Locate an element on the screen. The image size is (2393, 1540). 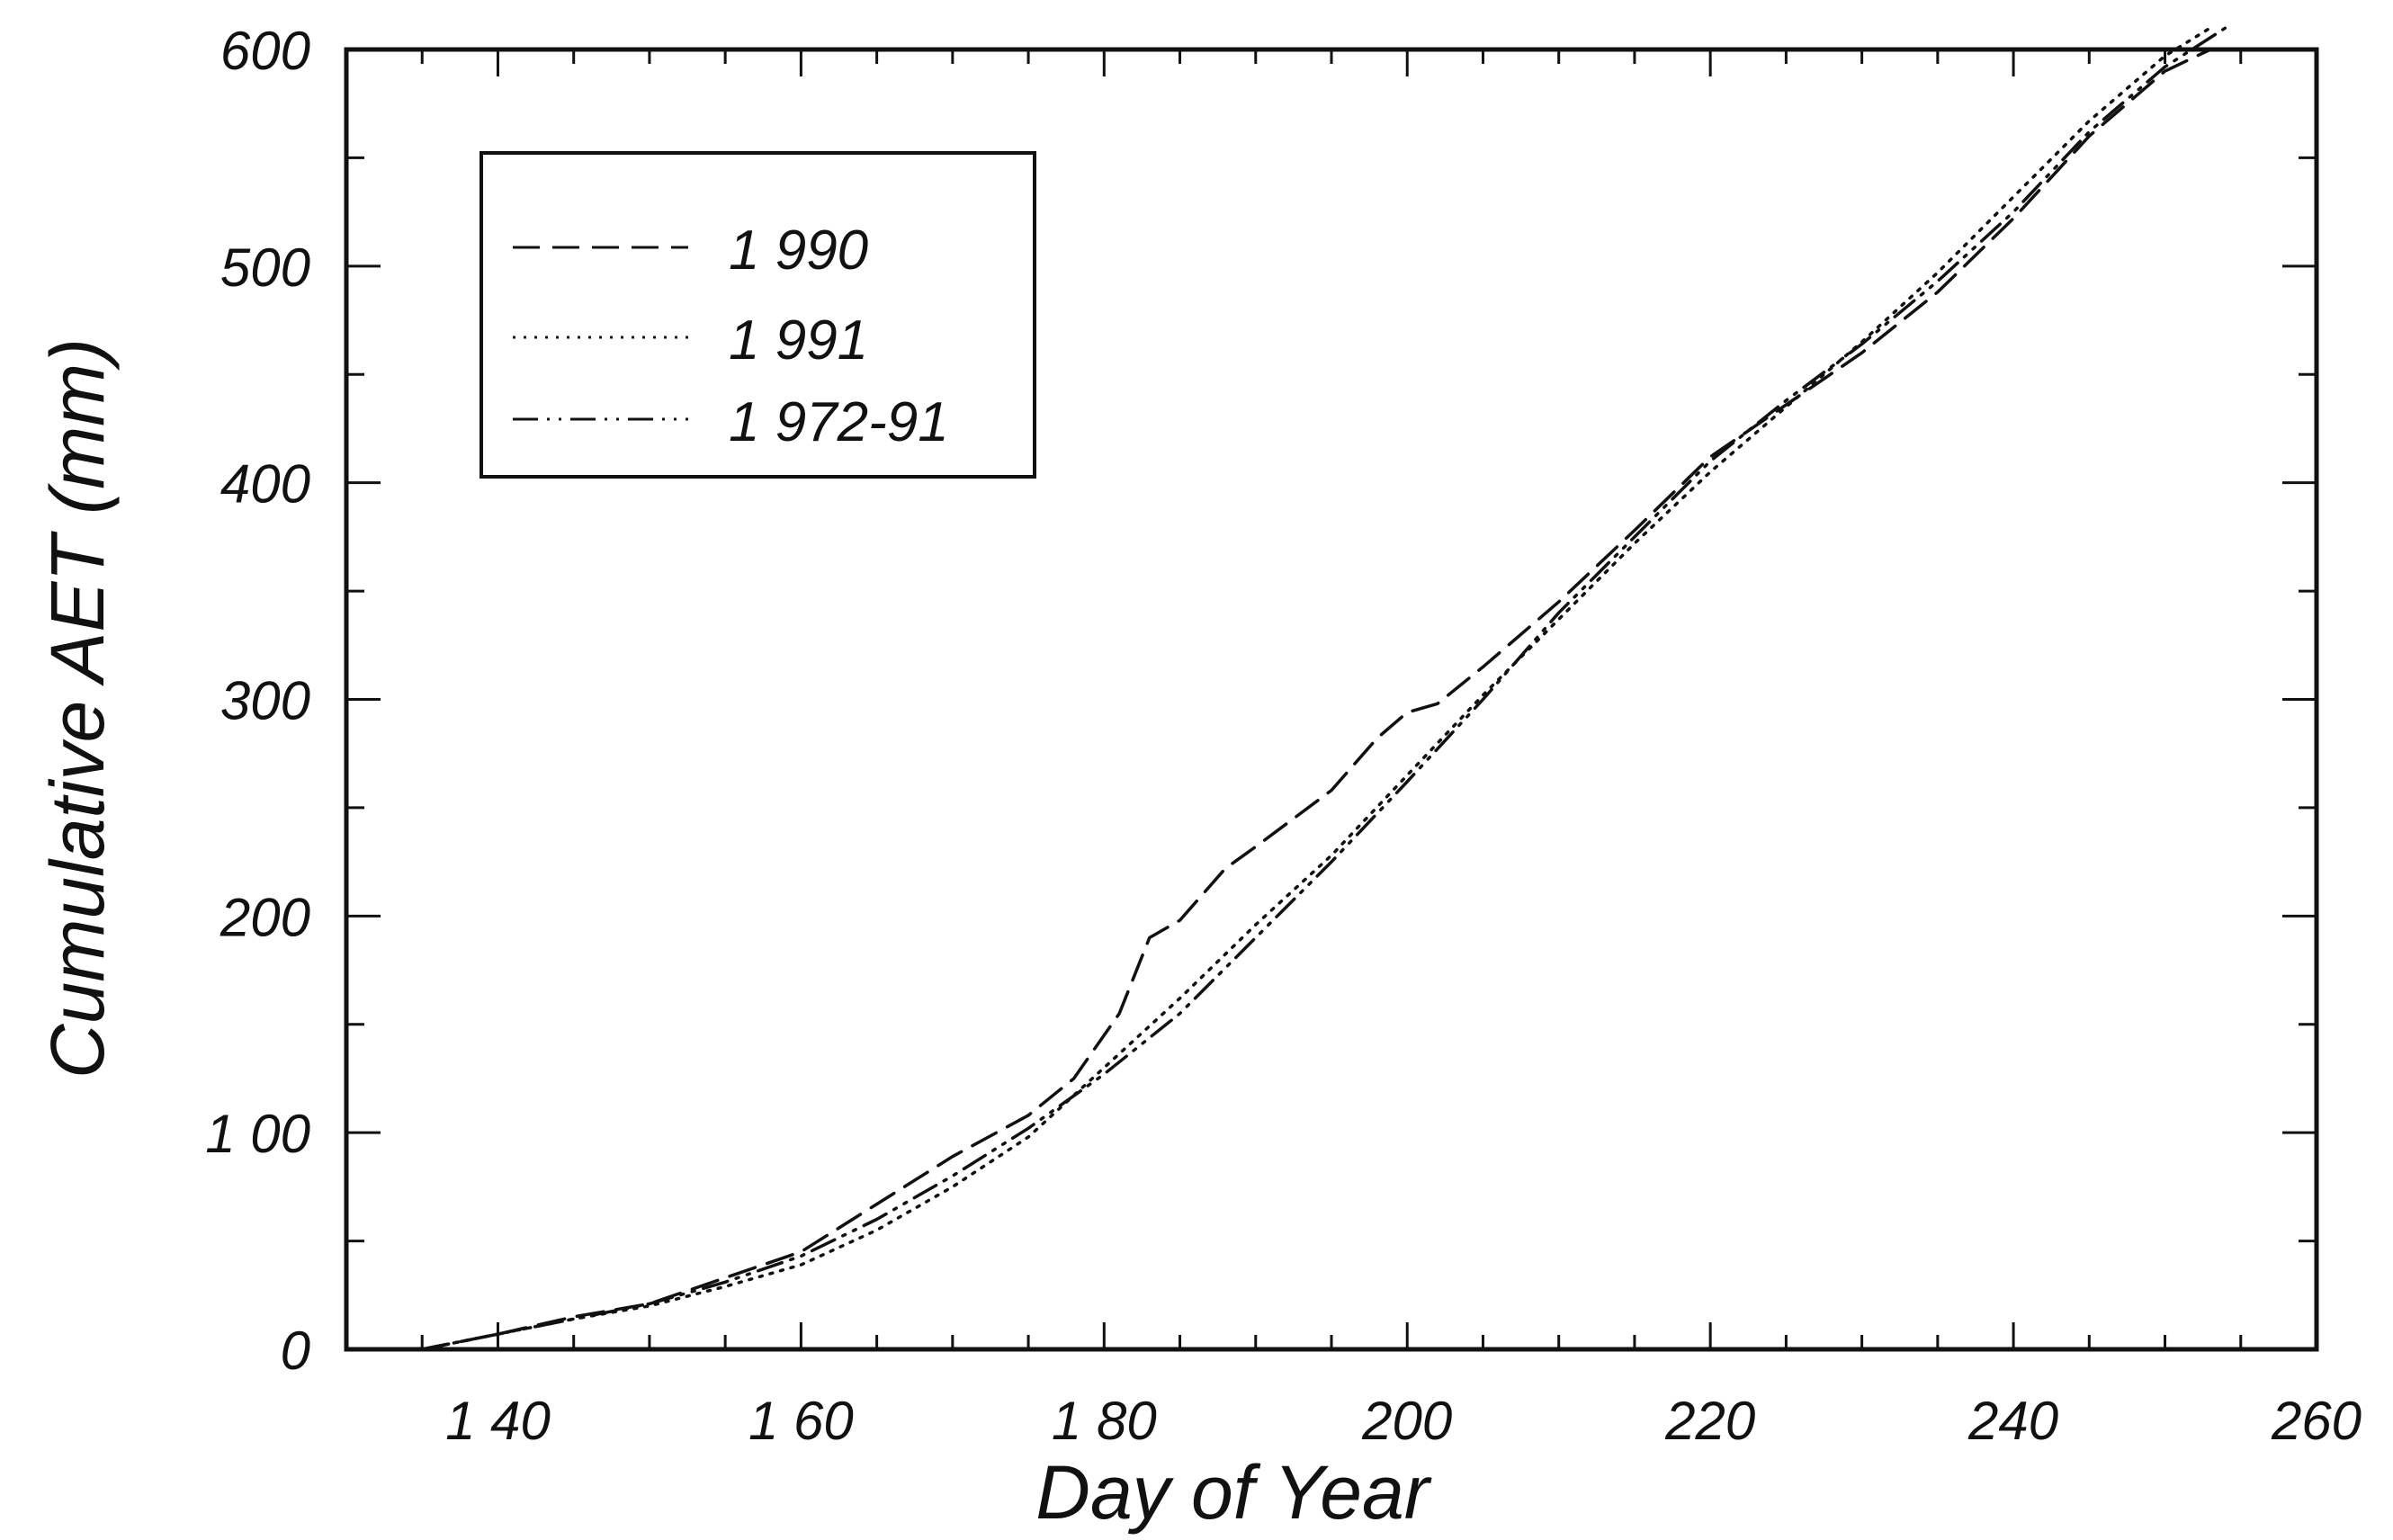
x-tick-label: 1 40 is located at coordinates (498, 1421).